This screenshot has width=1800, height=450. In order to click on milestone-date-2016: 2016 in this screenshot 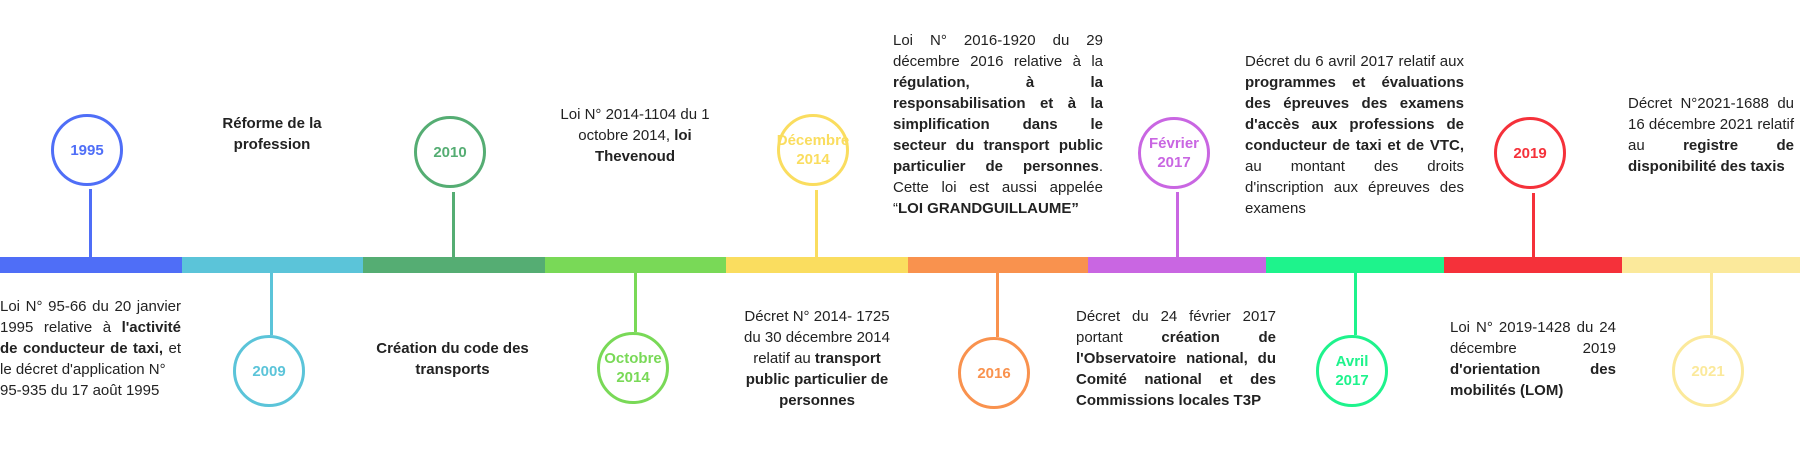, I will do `click(994, 373)`.